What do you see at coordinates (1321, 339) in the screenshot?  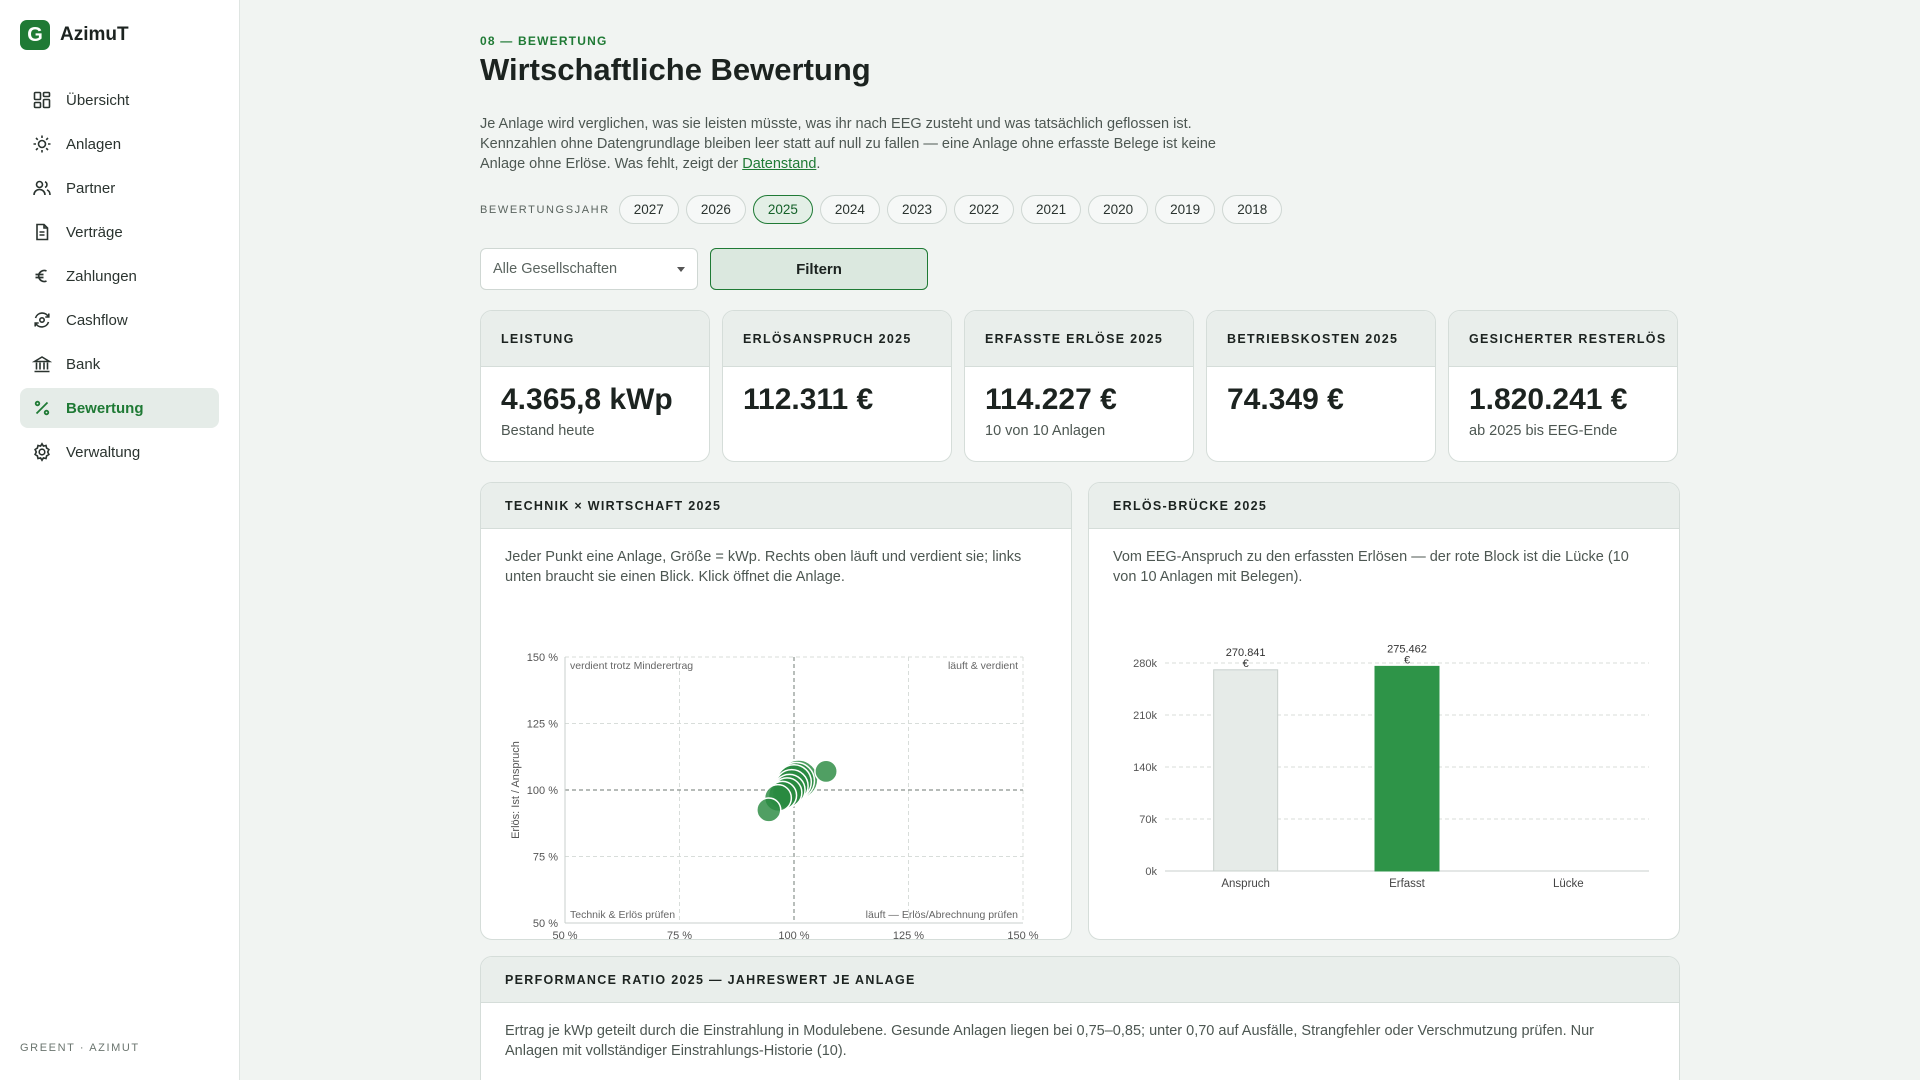 I see `kpi-label: BETRIEBSKOSTEN 2025` at bounding box center [1321, 339].